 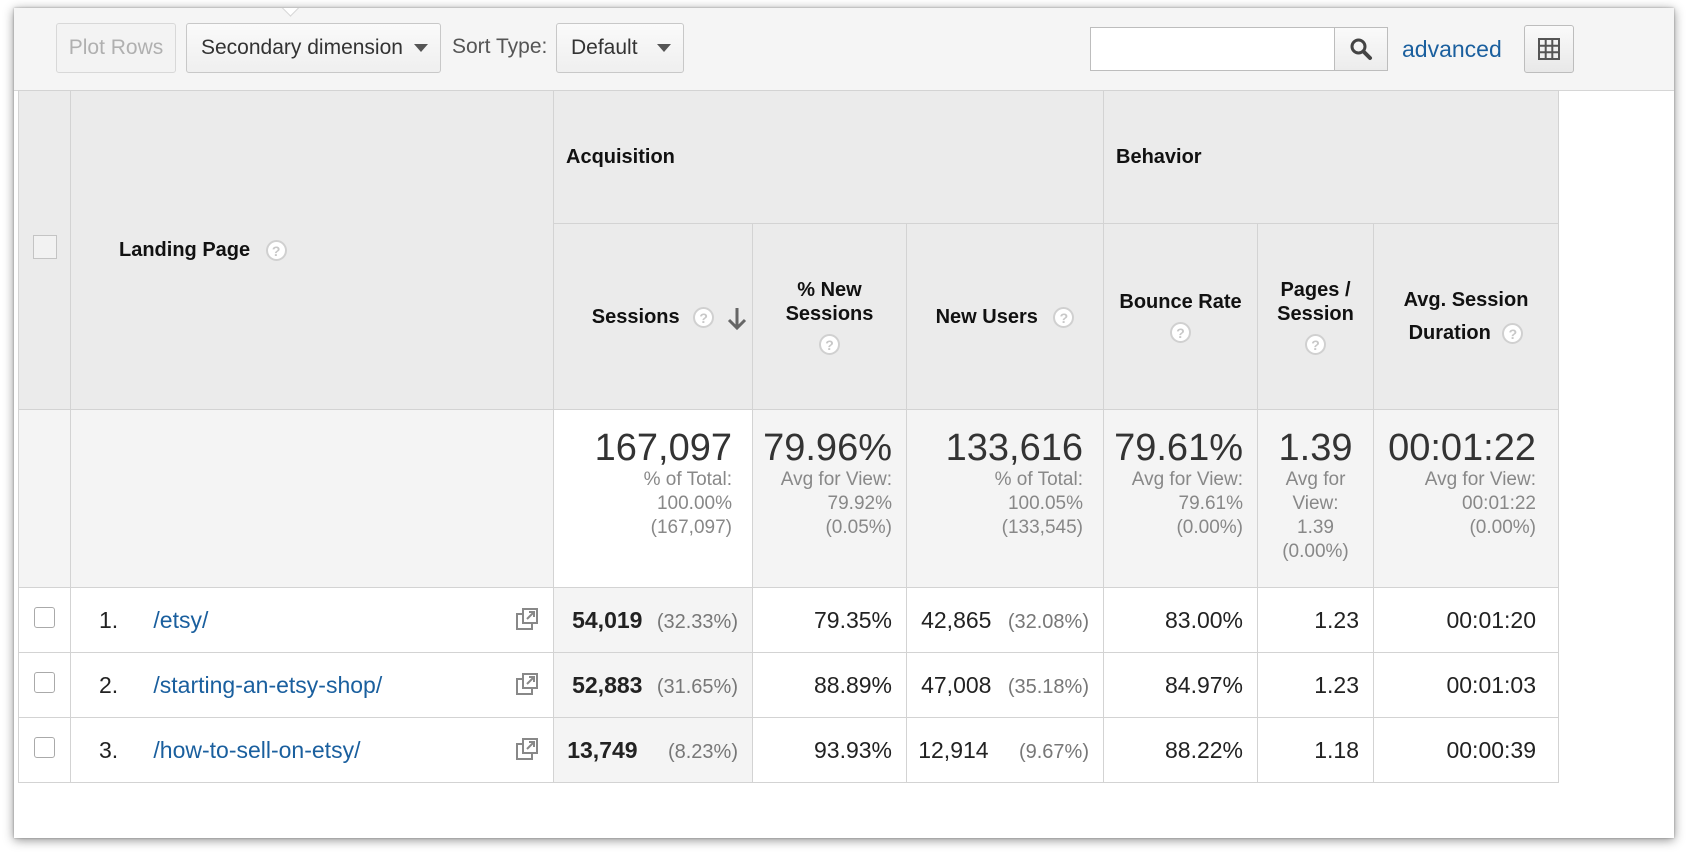 What do you see at coordinates (1005, 750) in the screenshot?
I see `new-users-cell: 12,914 (9.67%)` at bounding box center [1005, 750].